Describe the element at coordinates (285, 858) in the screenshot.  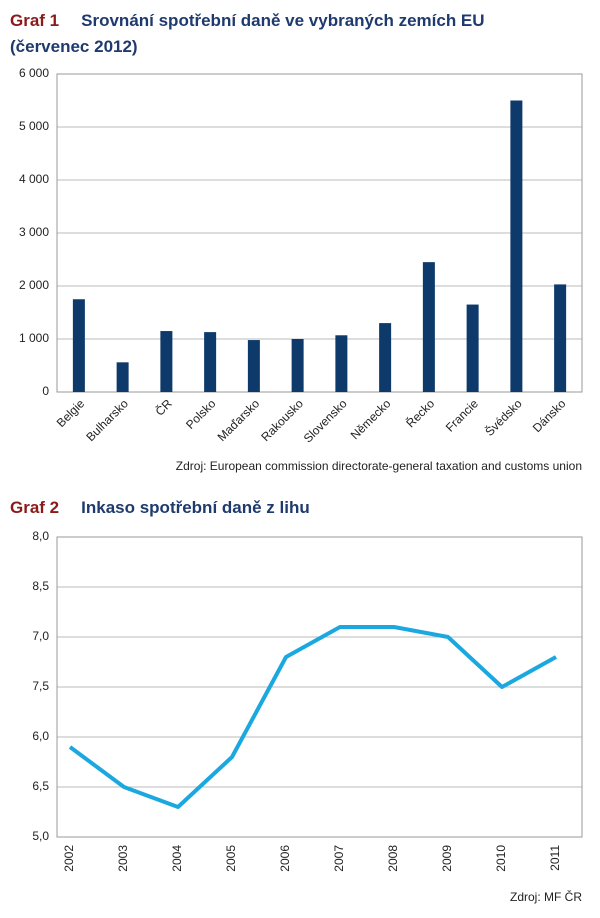
I see `x-tick-label: 2006` at that location.